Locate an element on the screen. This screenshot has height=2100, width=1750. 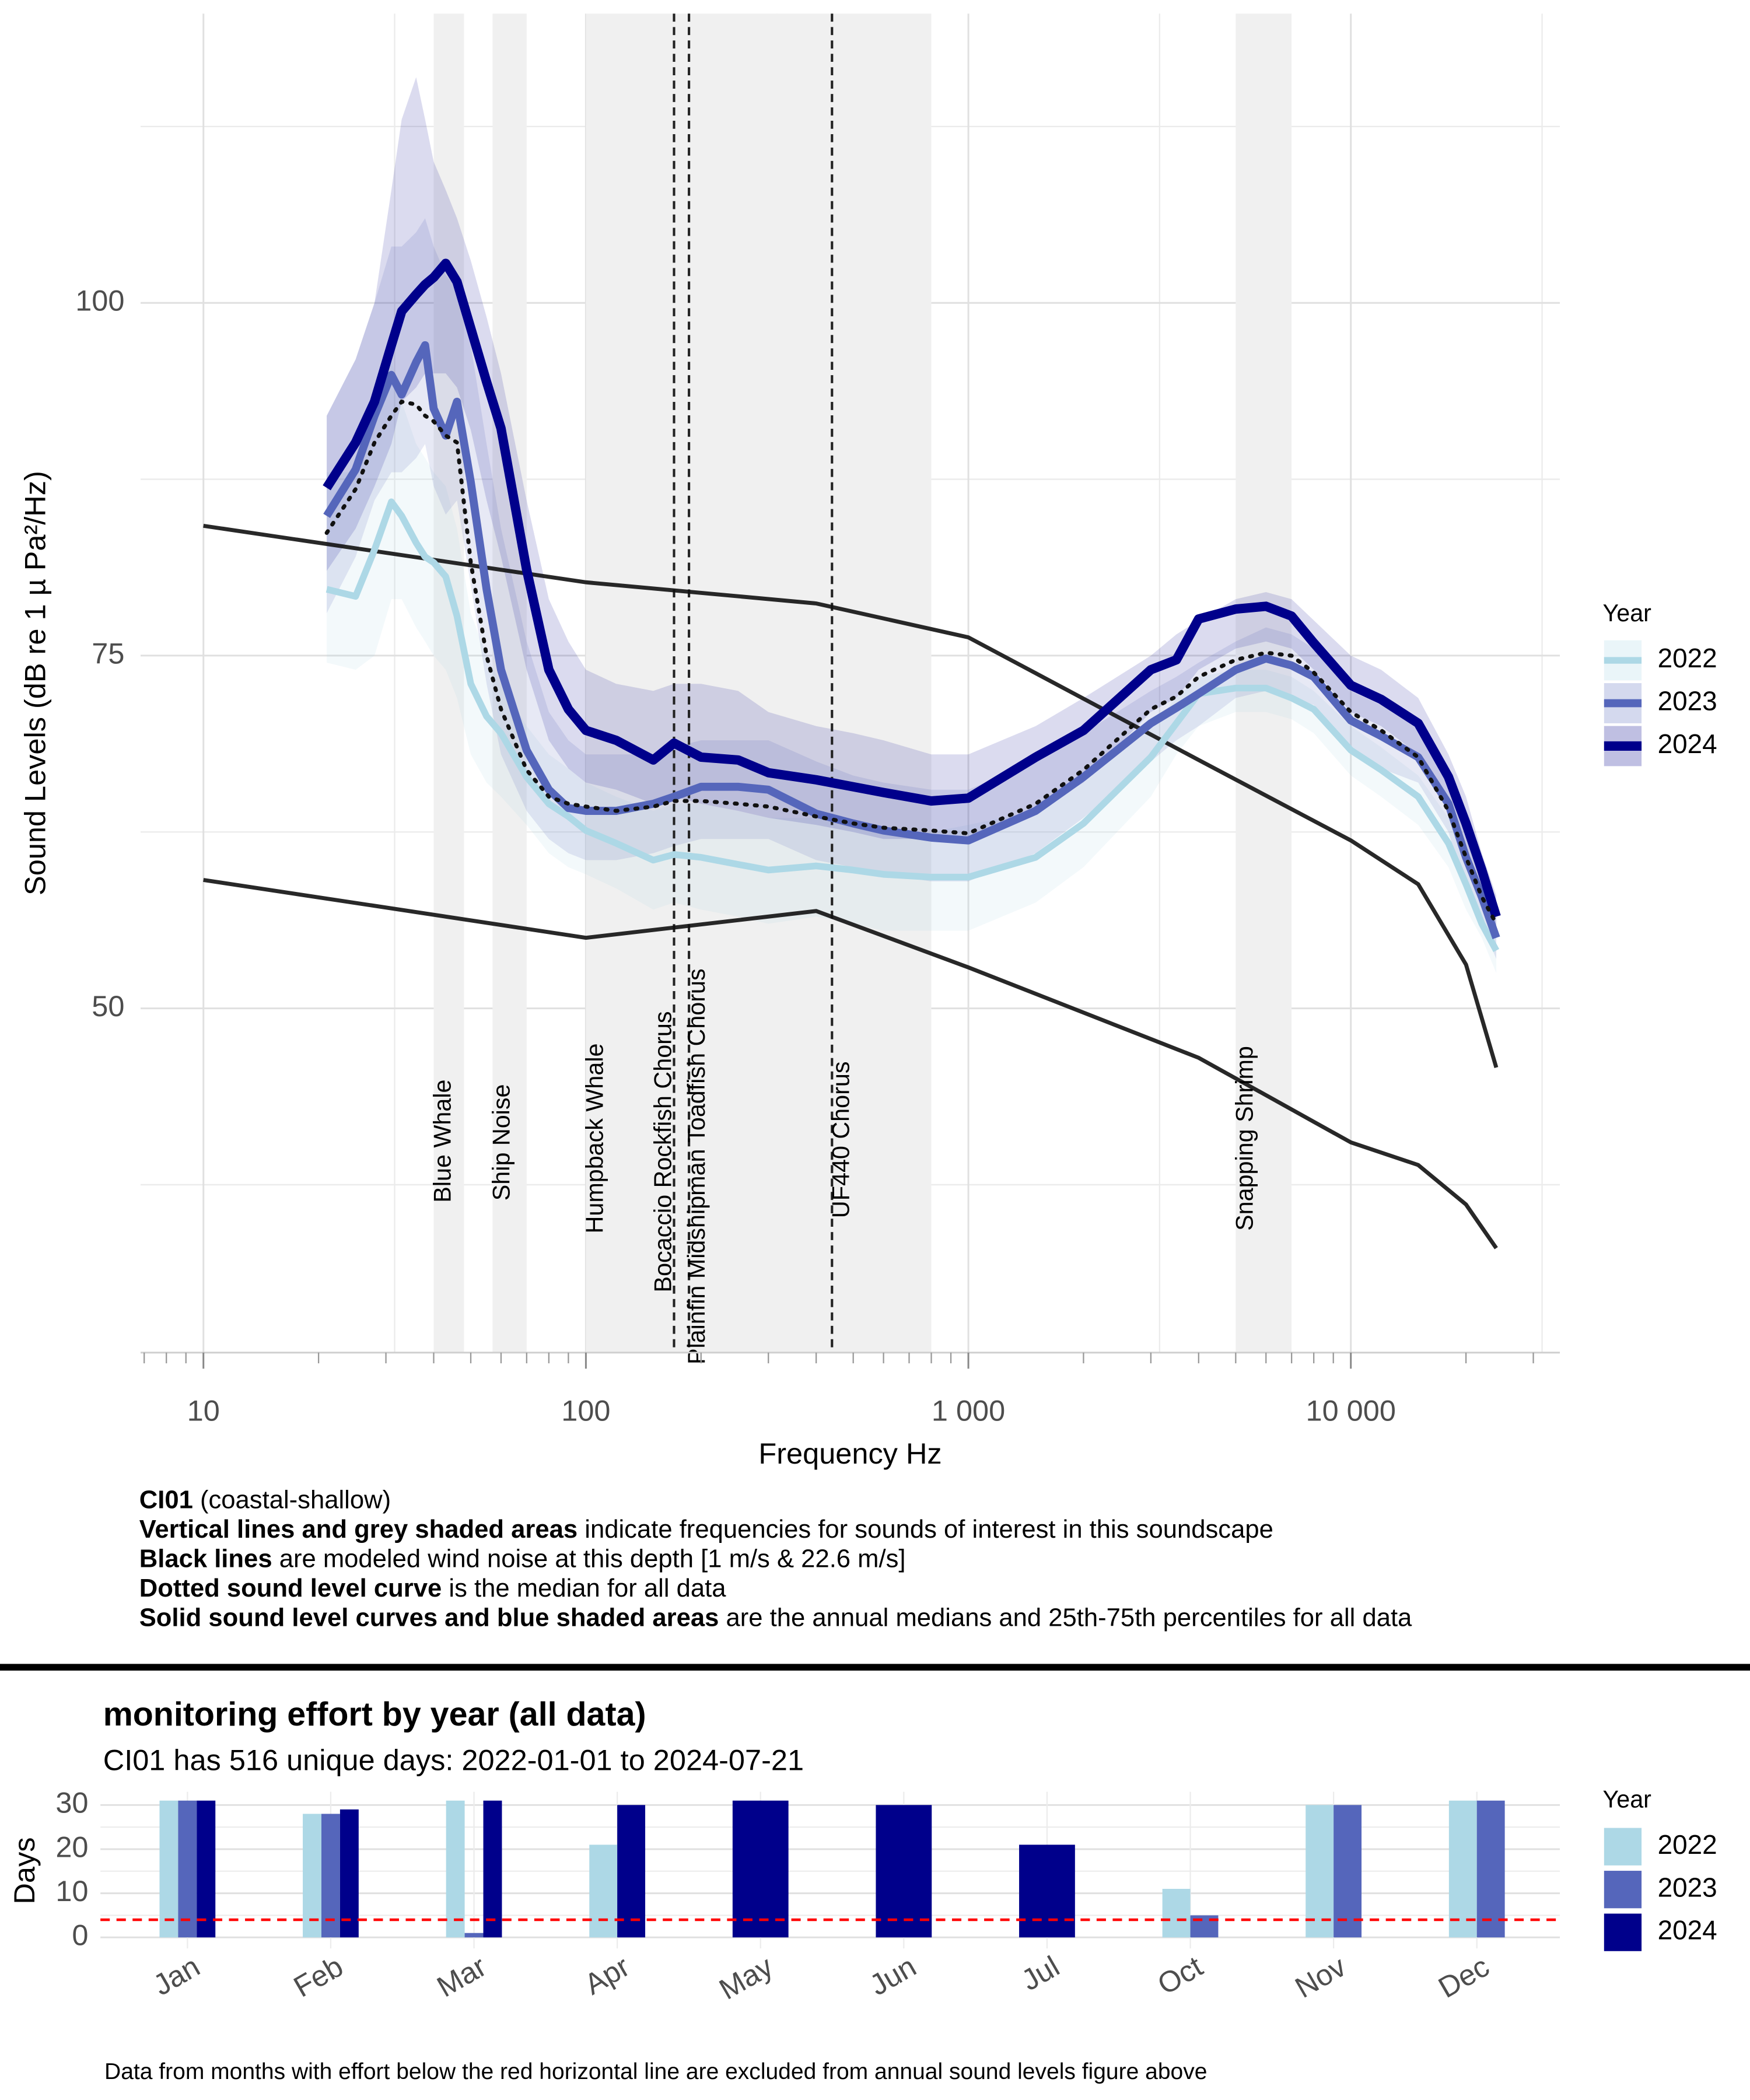
wind-noise-line is located at coordinates (850, 1064).